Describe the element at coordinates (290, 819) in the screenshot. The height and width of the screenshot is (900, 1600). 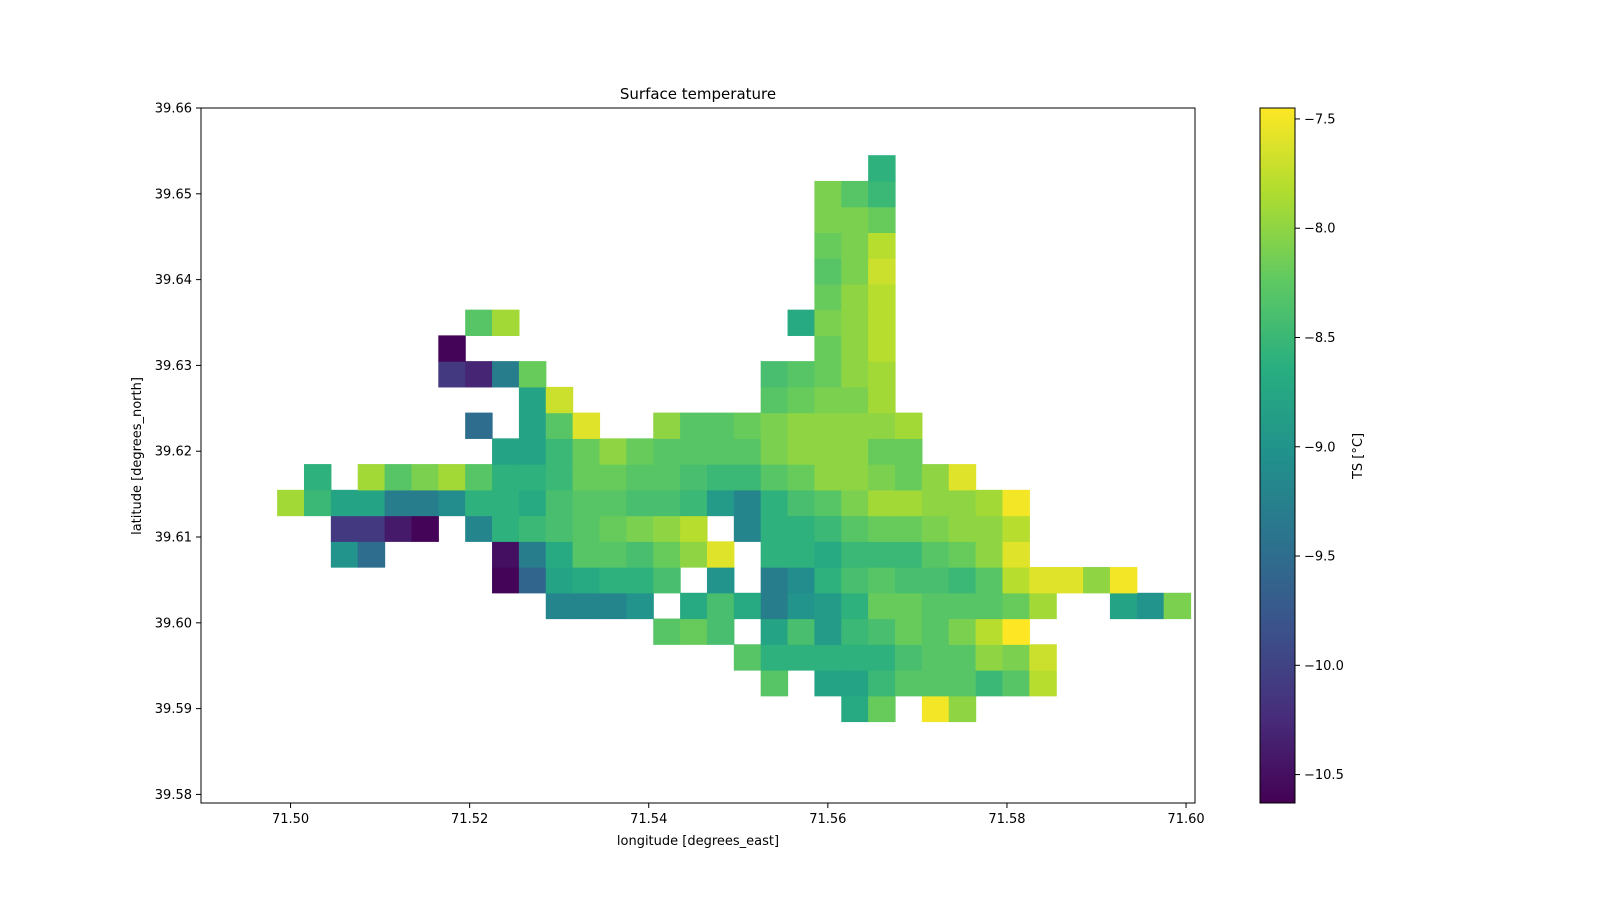
I see `x-tick-label: 71.50` at that location.